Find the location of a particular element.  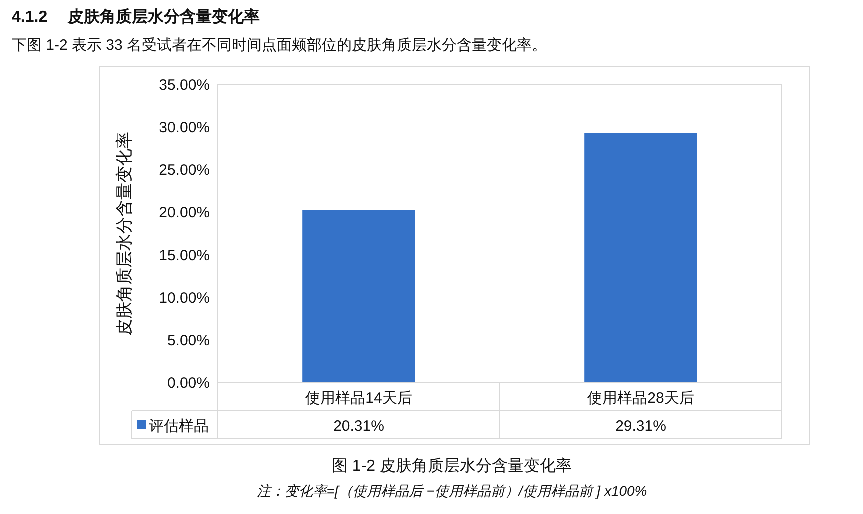

chart-title: 4.1.2 皮肤角质层水分含量变化率 is located at coordinates (136, 16).